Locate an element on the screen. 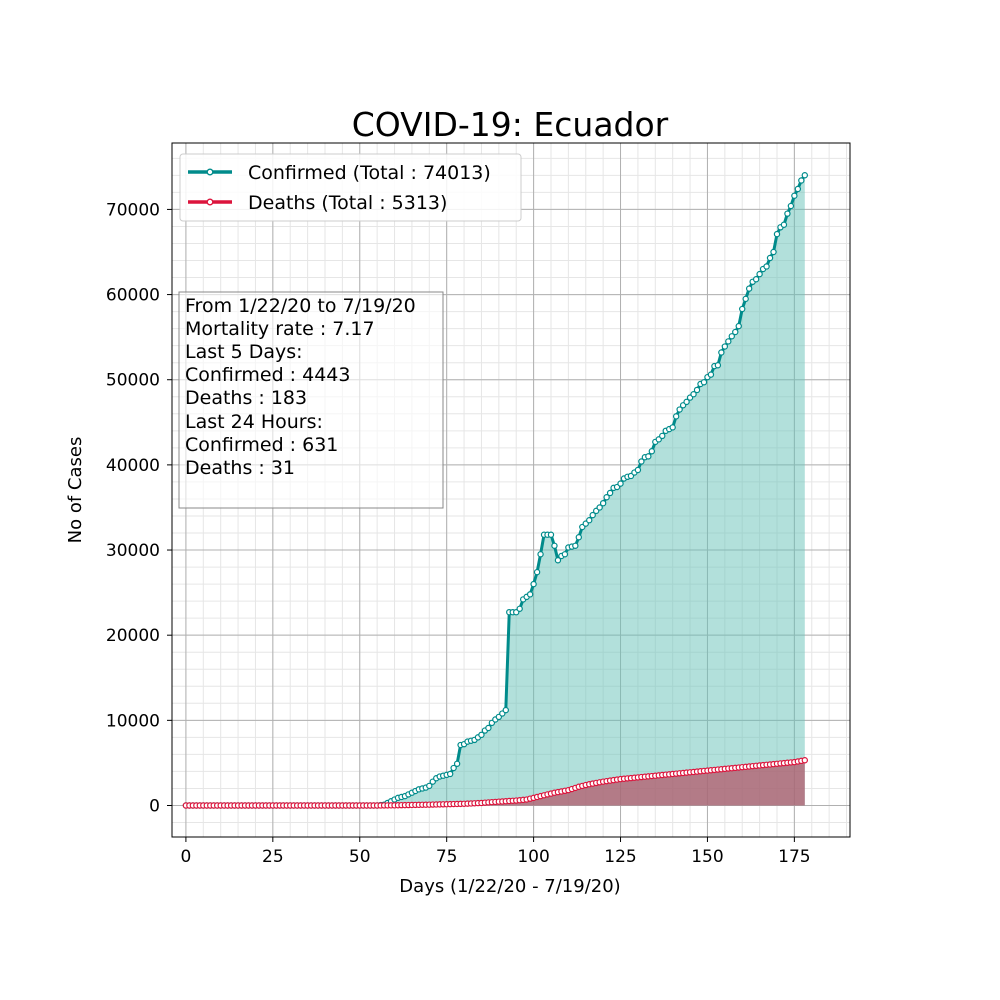  legend-box is located at coordinates (350, 187).